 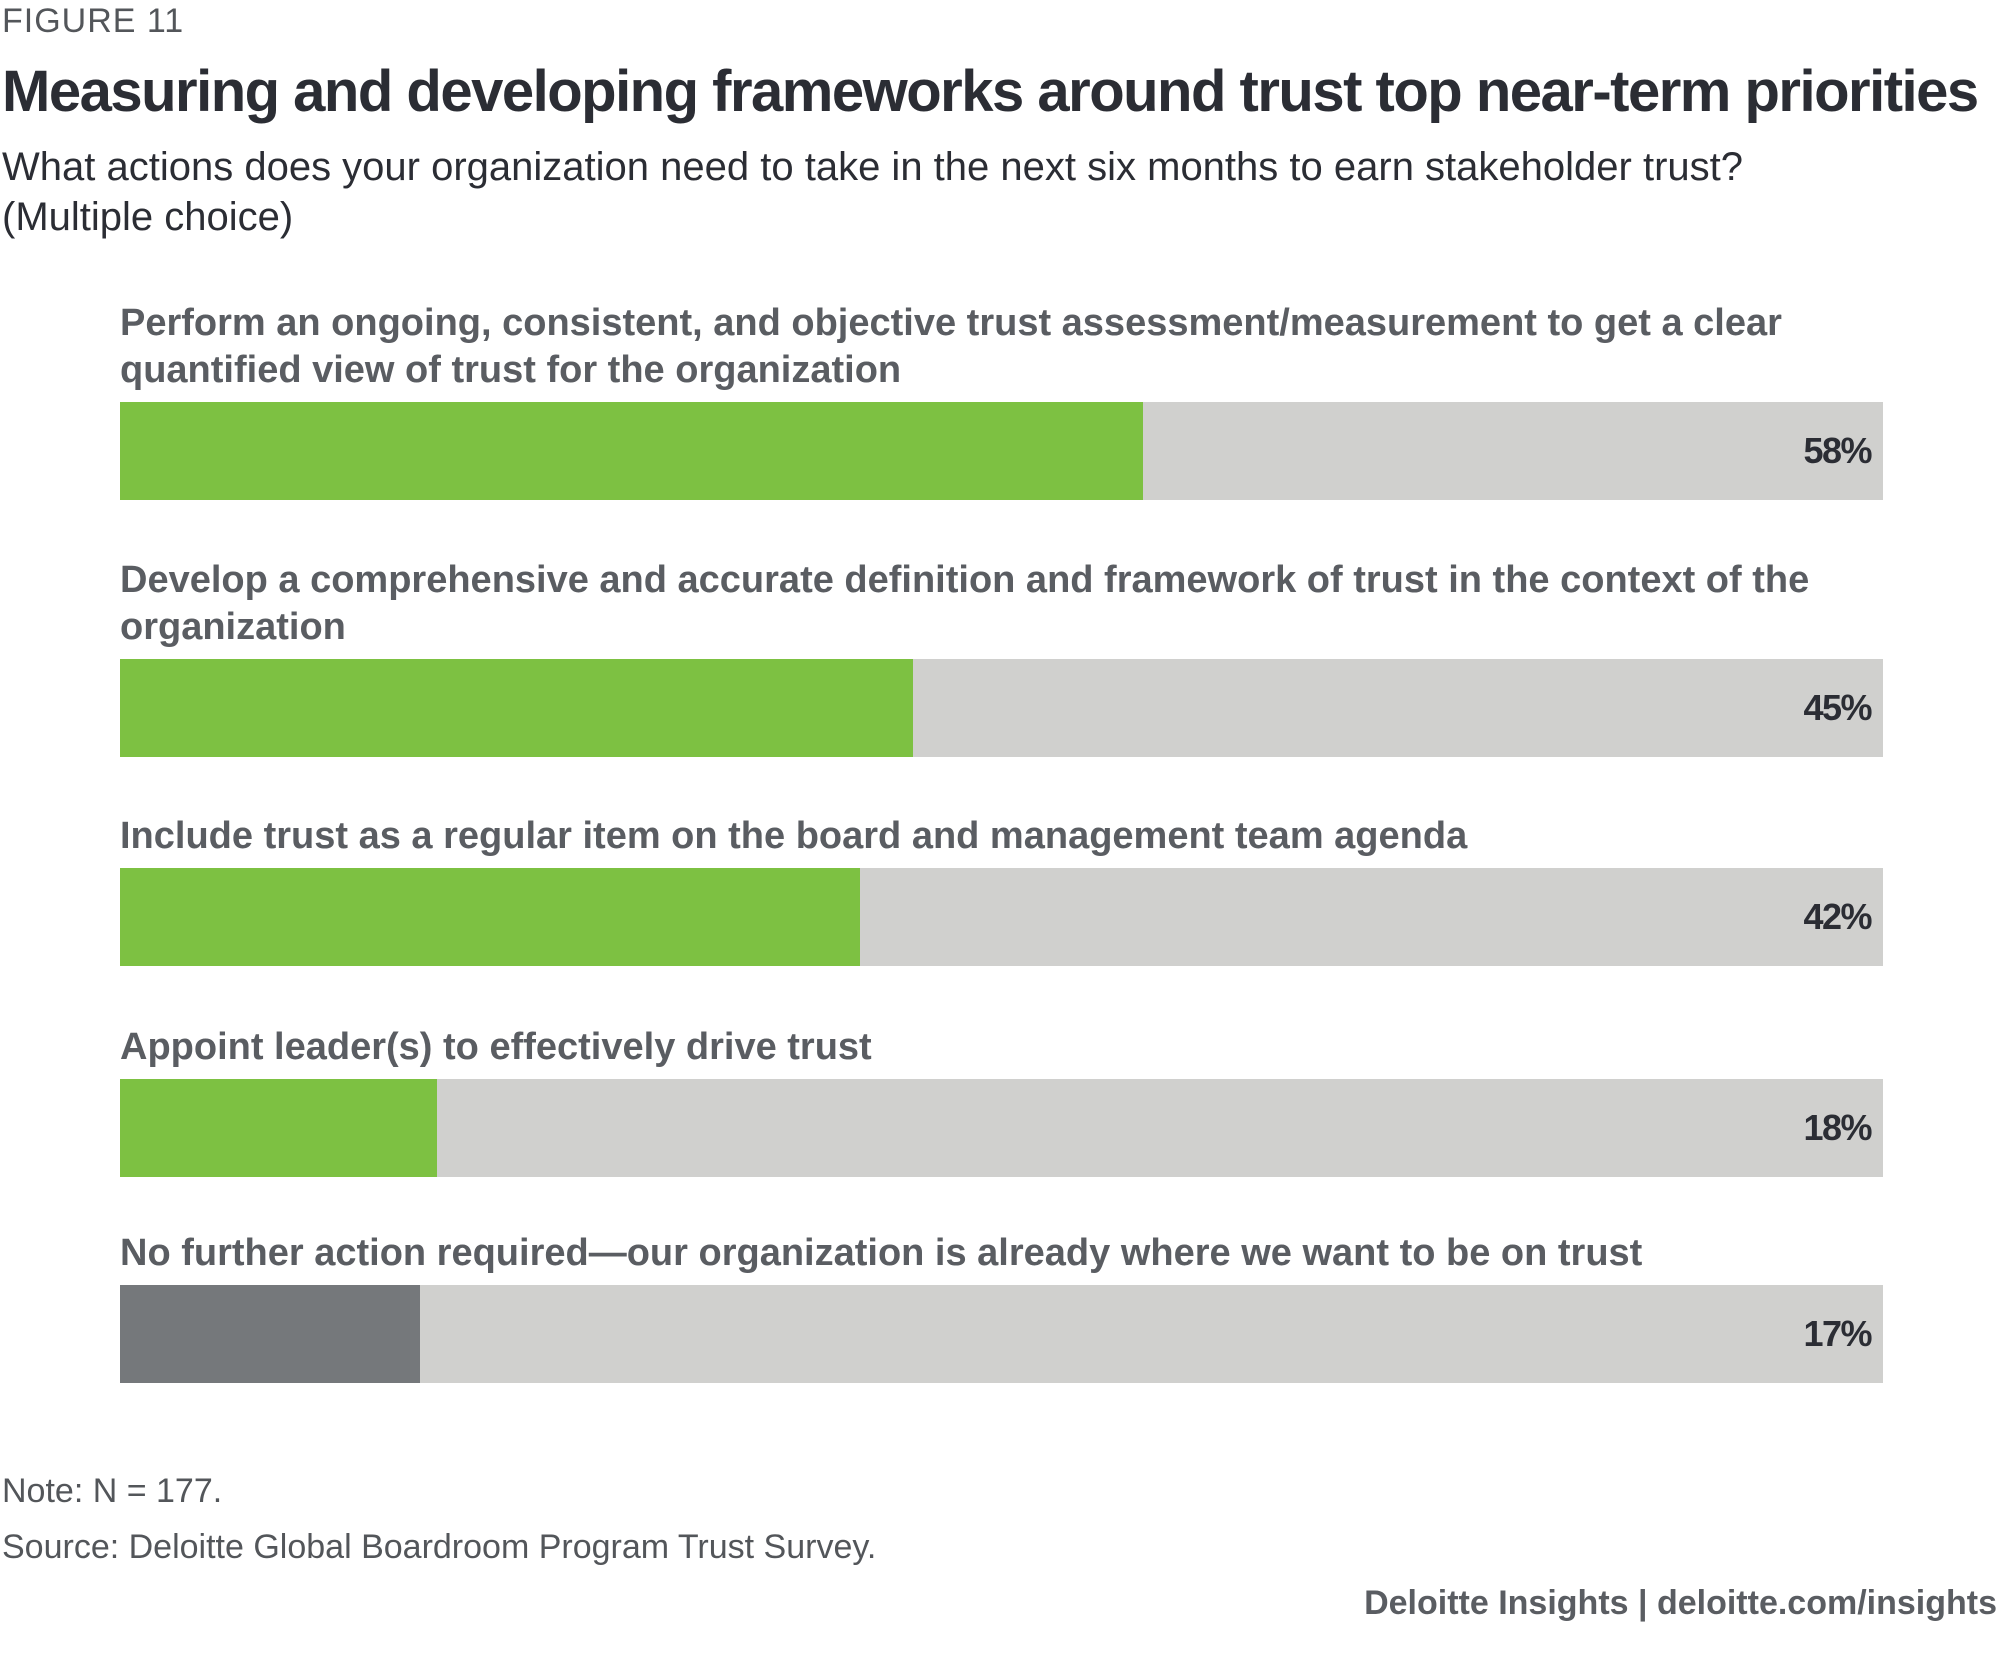 I want to click on bar-track: 18%, so click(x=1001, y=1128).